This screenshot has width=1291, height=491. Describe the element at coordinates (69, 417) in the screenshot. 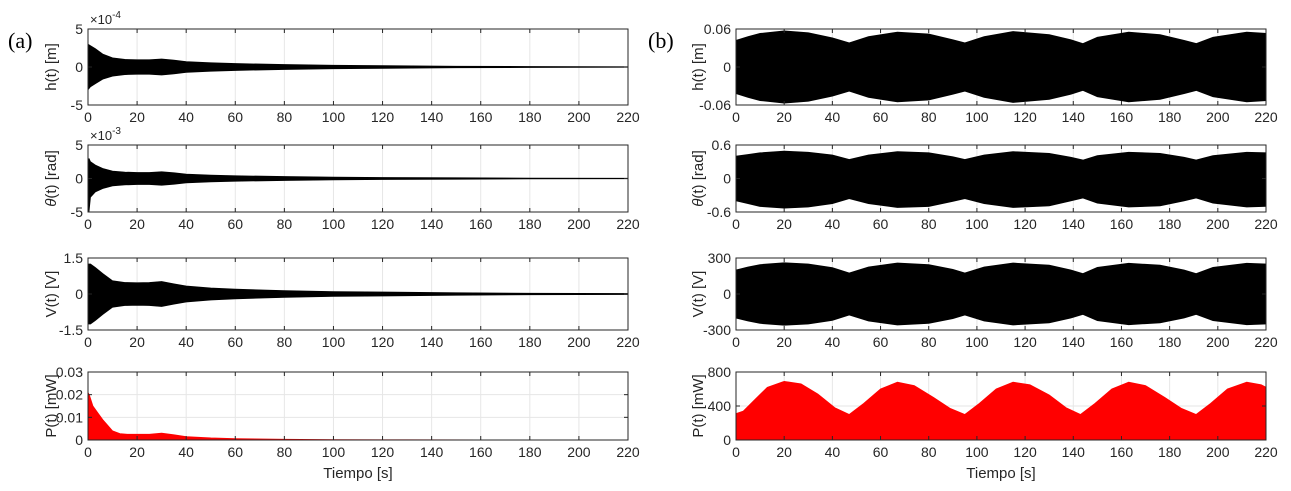

I see `y-tick-label: 0.01` at that location.